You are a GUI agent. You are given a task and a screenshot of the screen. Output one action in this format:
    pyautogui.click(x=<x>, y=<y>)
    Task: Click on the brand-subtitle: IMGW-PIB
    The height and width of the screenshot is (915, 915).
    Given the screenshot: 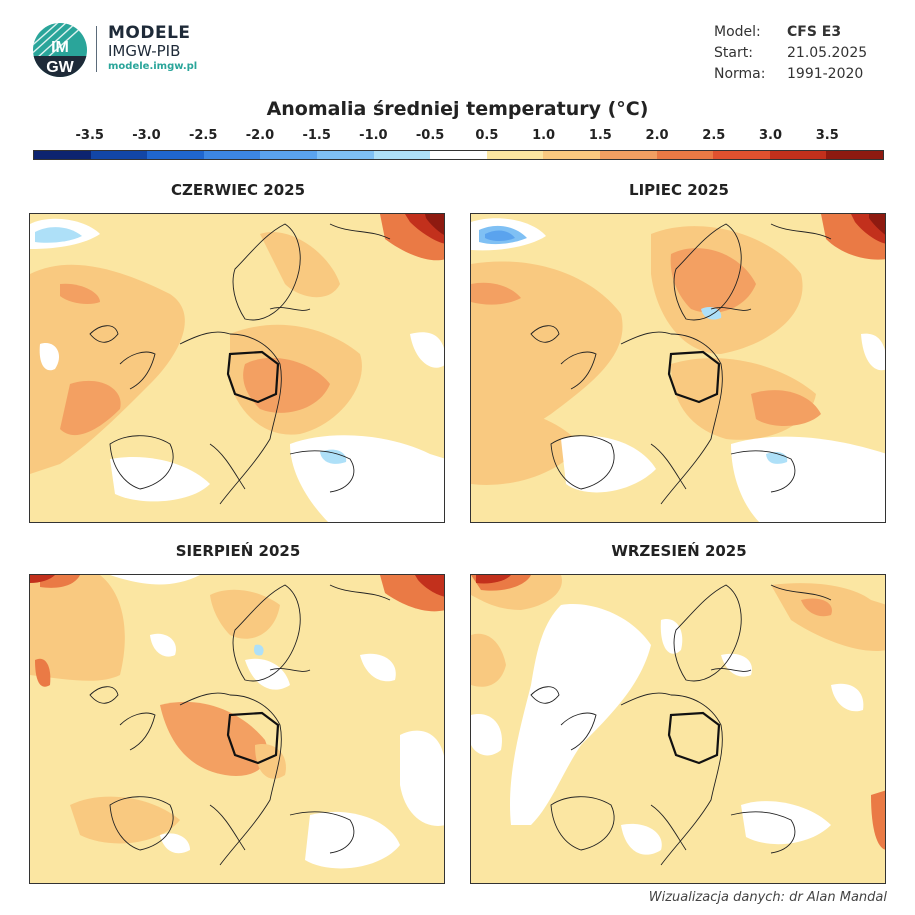 What is the action you would take?
    pyautogui.click(x=144, y=51)
    